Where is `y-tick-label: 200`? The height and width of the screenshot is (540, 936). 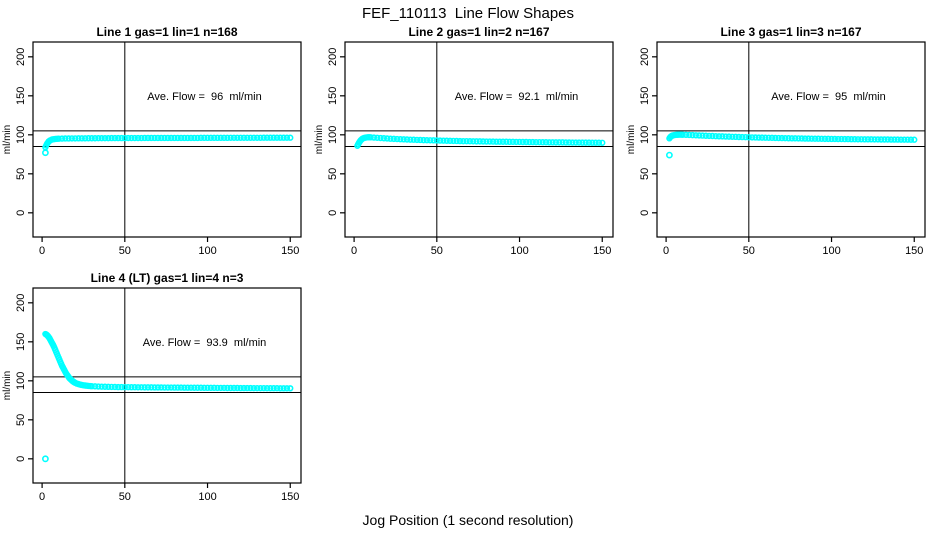 y-tick-label: 200 is located at coordinates (333, 57).